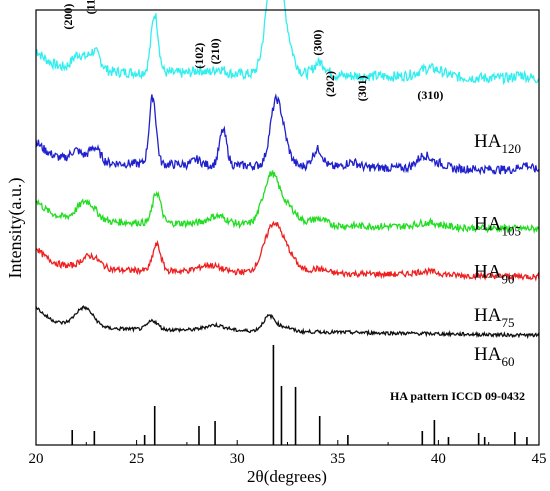  What do you see at coordinates (457, 396) in the screenshot?
I see `reference-label: HA pattern ICCD 09-0432` at bounding box center [457, 396].